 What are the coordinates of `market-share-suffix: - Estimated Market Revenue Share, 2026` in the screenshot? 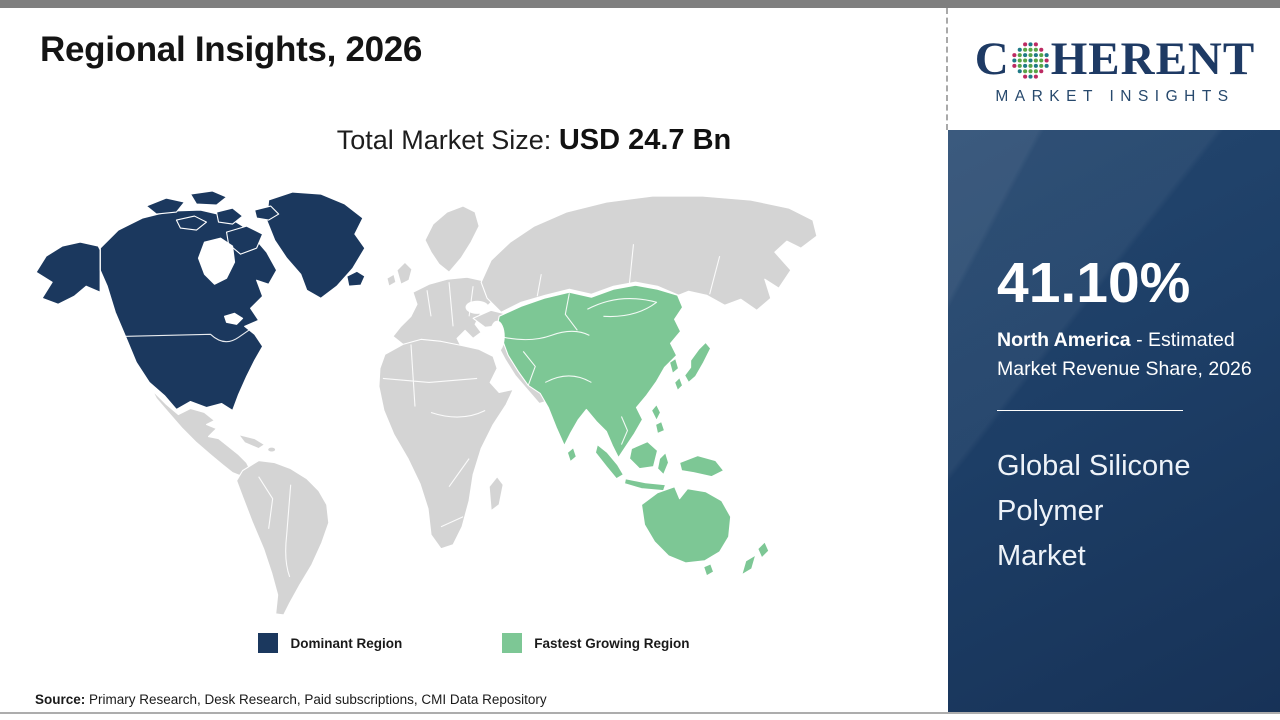 It's located at (1124, 354).